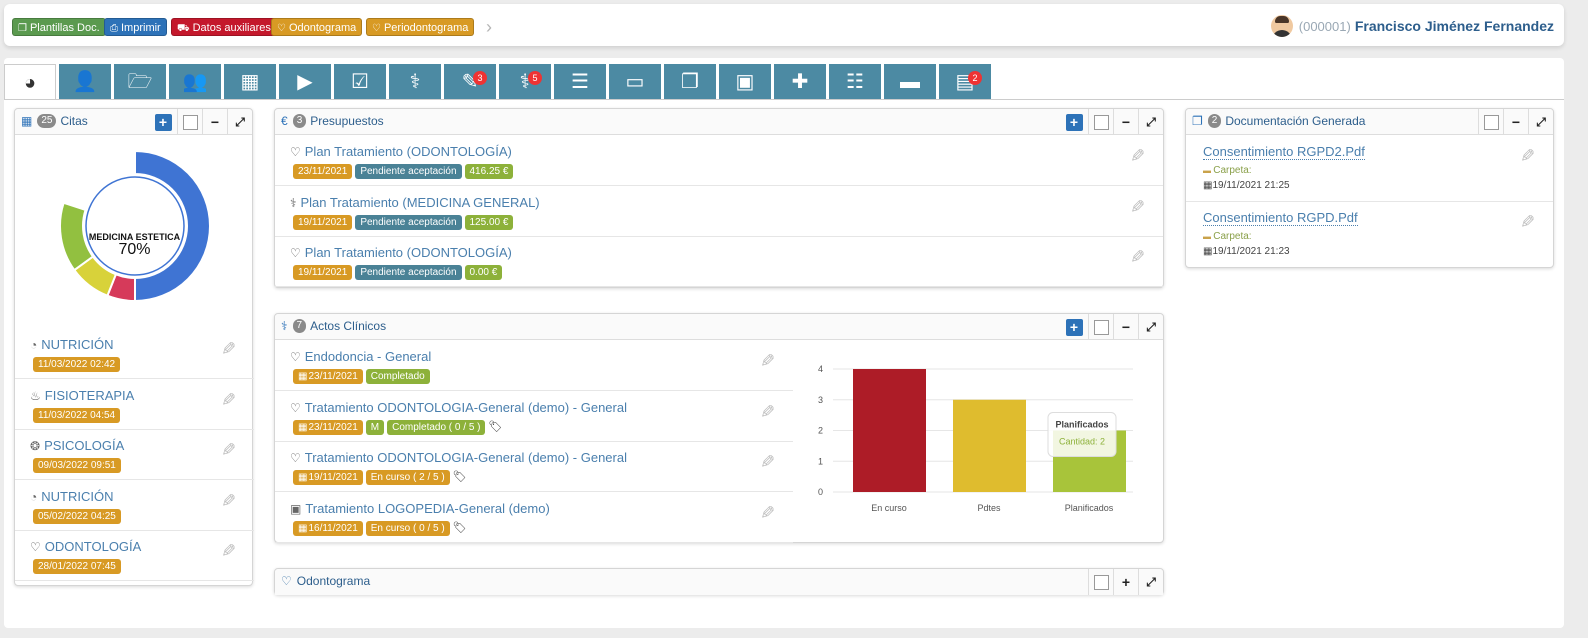  I want to click on tab-edit: ✎ 3, so click(470, 82).